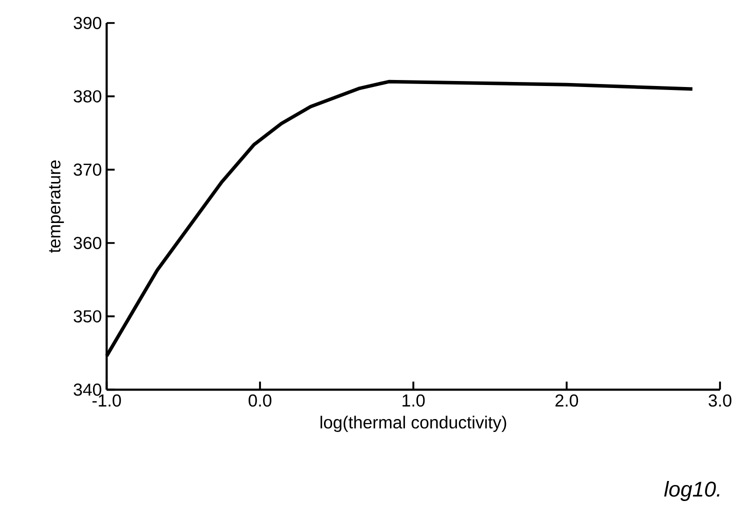 Image resolution: width=738 pixels, height=507 pixels. Describe the element at coordinates (413, 424) in the screenshot. I see `x-axis-title: log(thermal conductivity)` at that location.